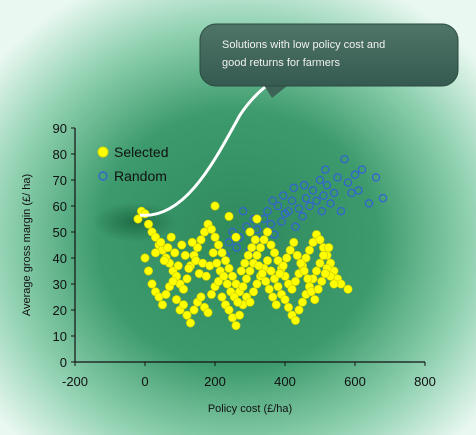 This screenshot has width=476, height=435. Describe the element at coordinates (63, 362) in the screenshot. I see `y-tick-label: 0` at that location.